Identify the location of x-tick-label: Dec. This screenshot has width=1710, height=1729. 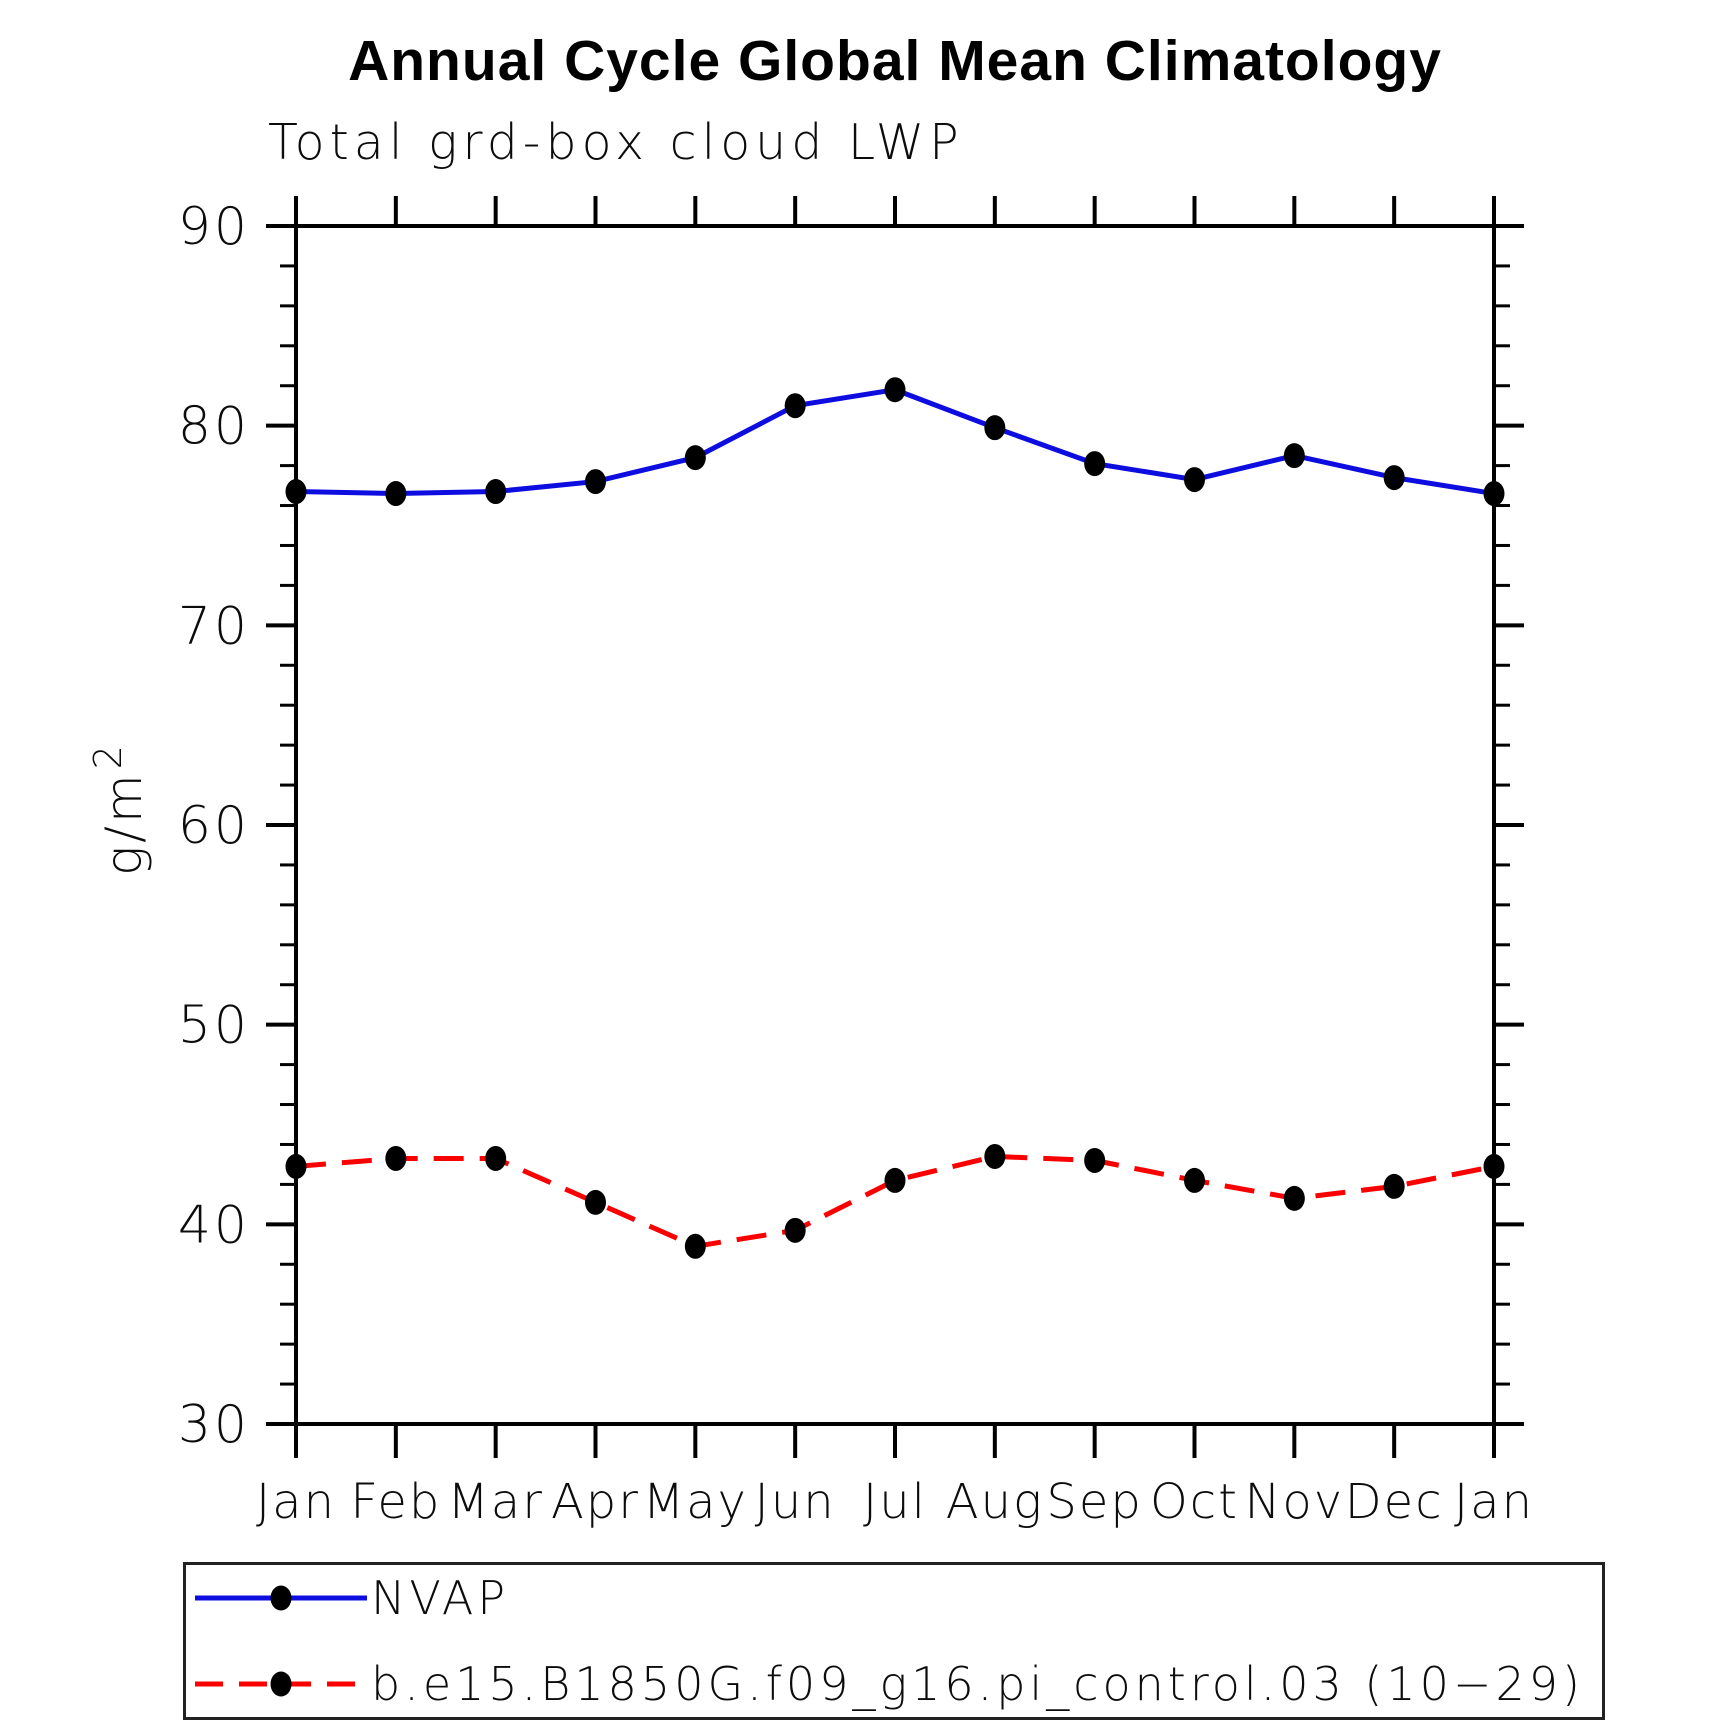
(1394, 1502).